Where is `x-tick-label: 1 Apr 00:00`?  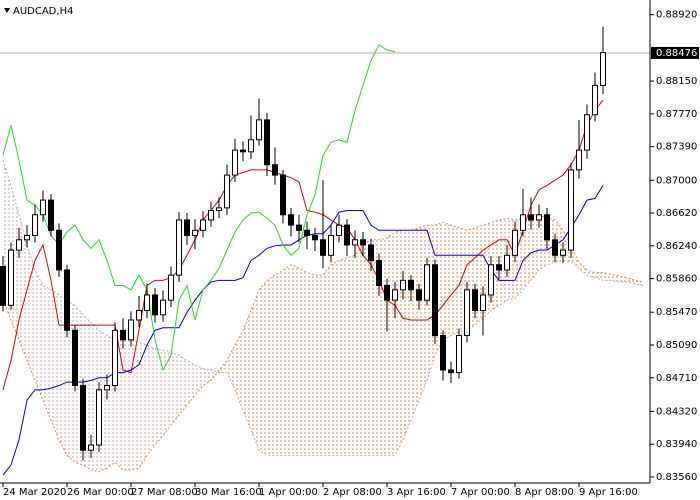 x-tick-label: 1 Apr 00:00 is located at coordinates (288, 492).